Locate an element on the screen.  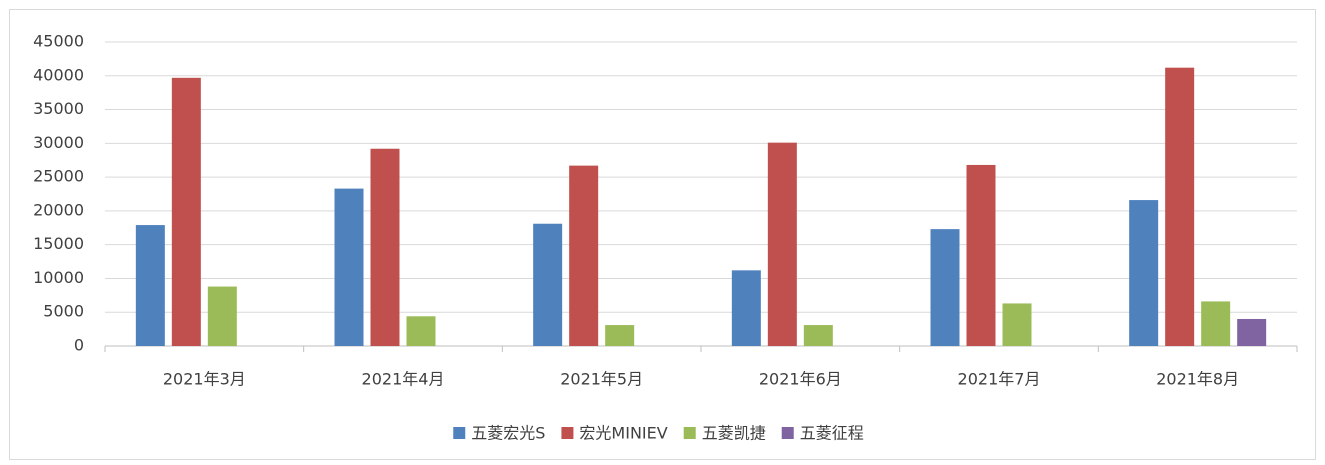
y-tick-label: 5000 is located at coordinates (63, 311).